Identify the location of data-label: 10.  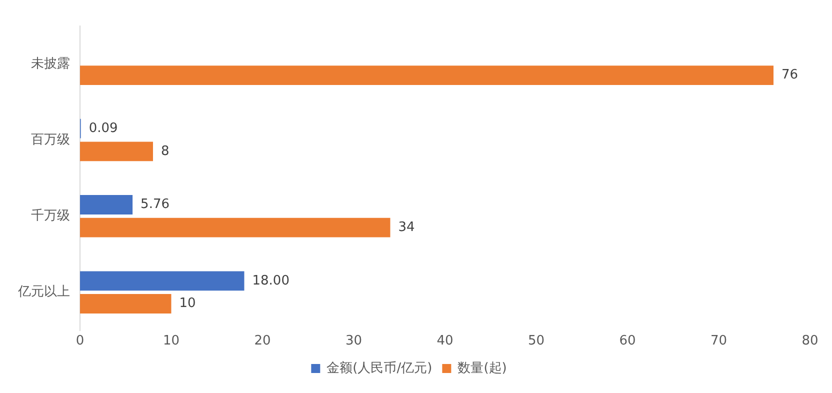
(187, 304).